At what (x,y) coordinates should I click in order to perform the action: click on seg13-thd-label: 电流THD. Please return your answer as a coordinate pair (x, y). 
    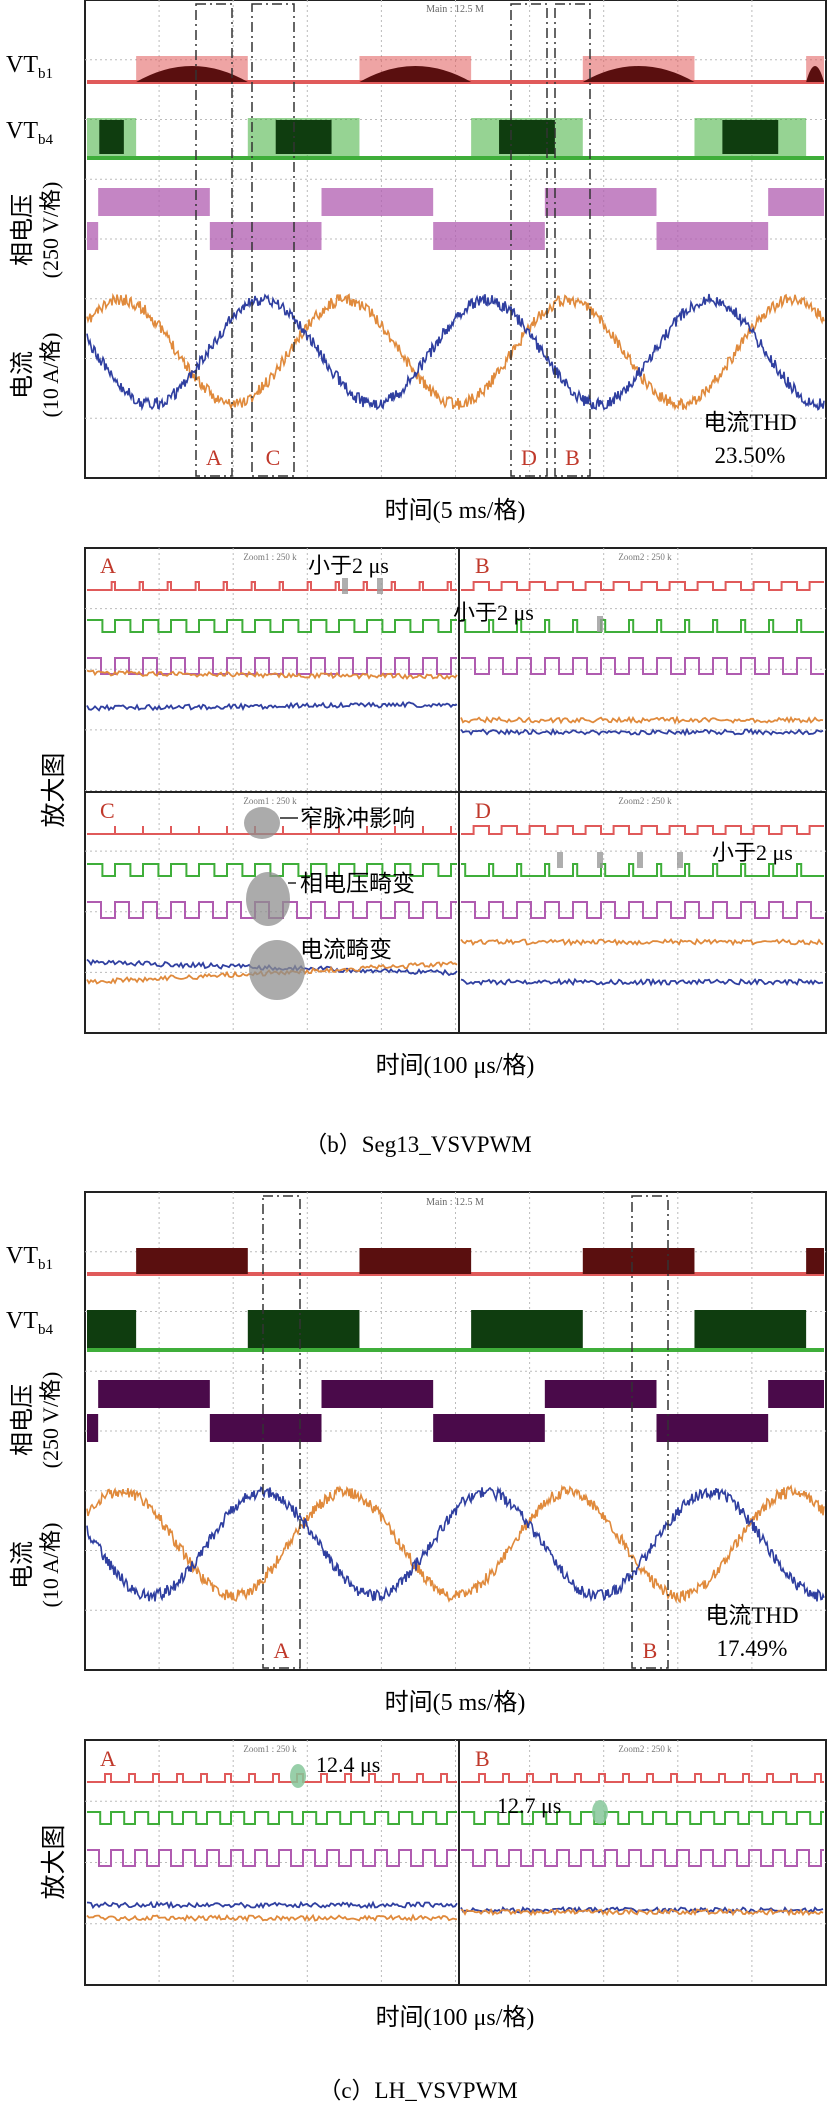
    Looking at the image, I should click on (749, 422).